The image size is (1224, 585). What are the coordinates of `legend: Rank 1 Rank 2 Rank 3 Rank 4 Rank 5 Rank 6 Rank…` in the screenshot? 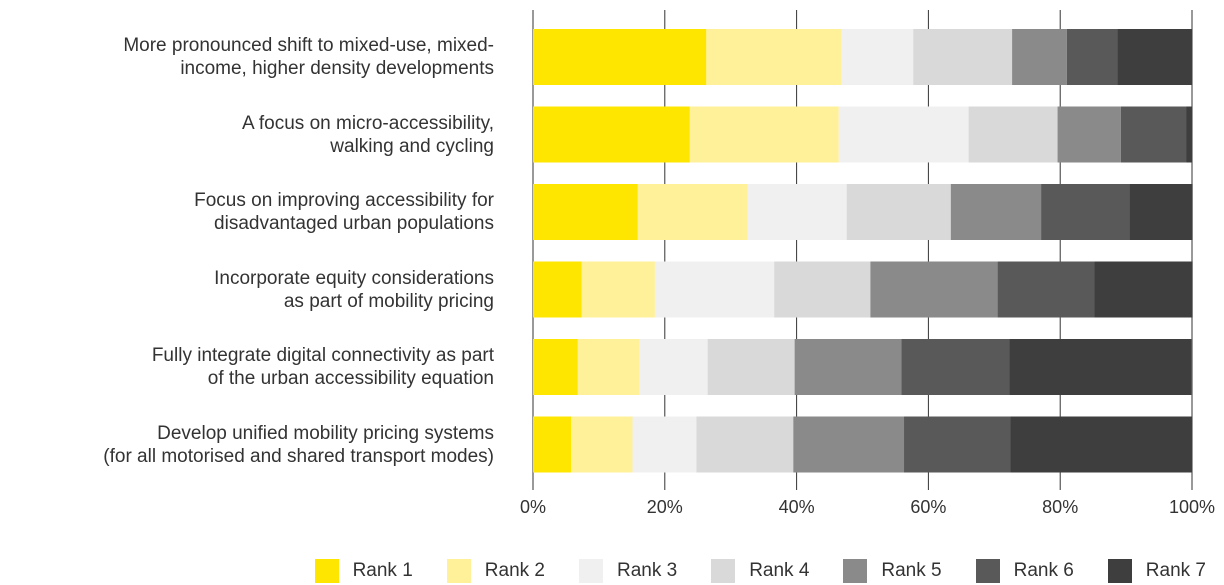 It's located at (760, 571).